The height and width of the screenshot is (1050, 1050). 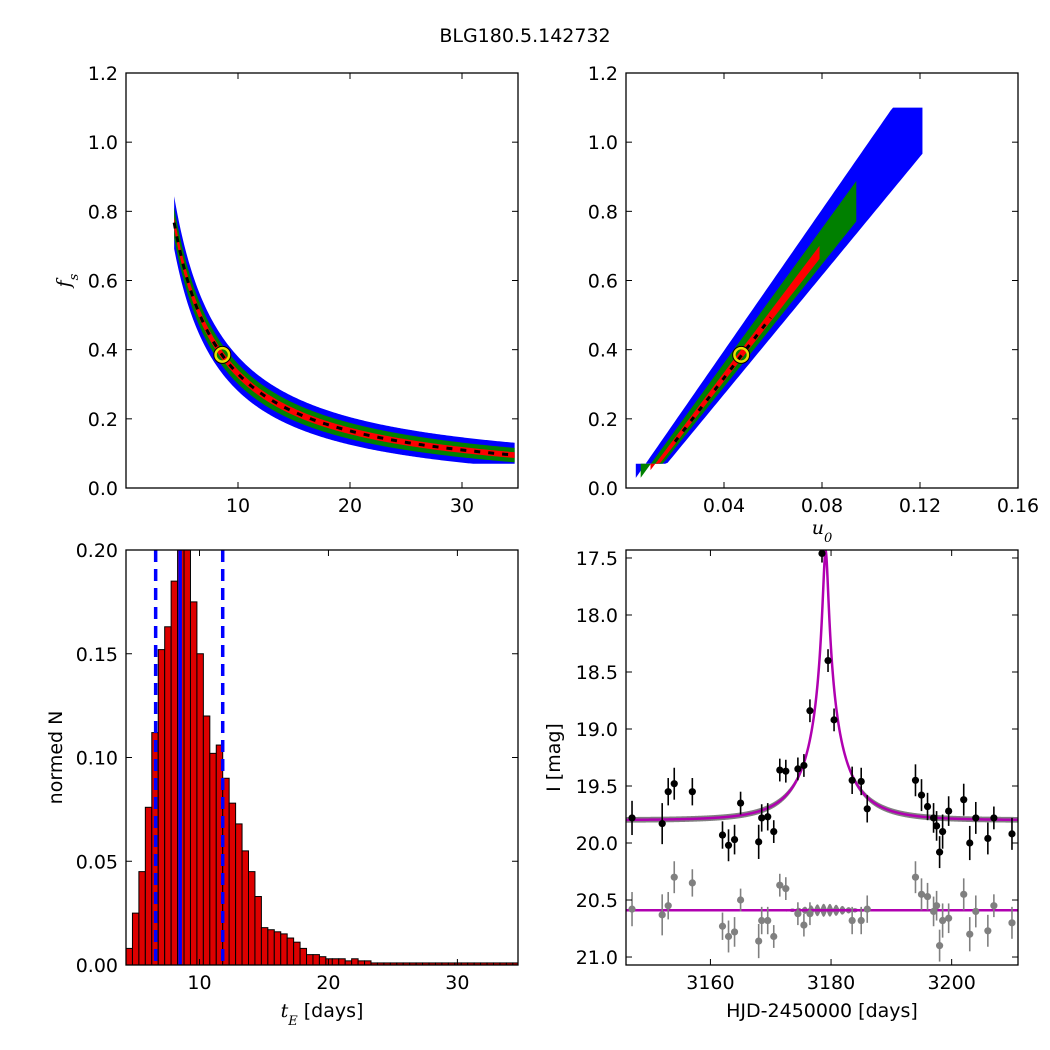 What do you see at coordinates (920, 506) in the screenshot?
I see `fs-vs-u0-xtick-label: 0.12` at bounding box center [920, 506].